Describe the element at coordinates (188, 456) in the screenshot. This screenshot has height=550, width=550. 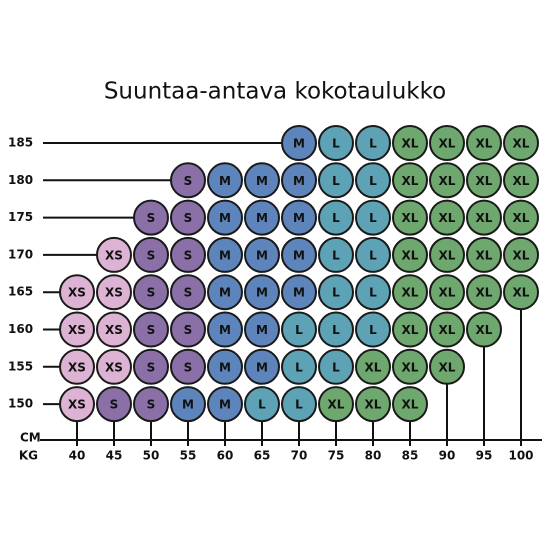
I see `weight-label: 55` at that location.